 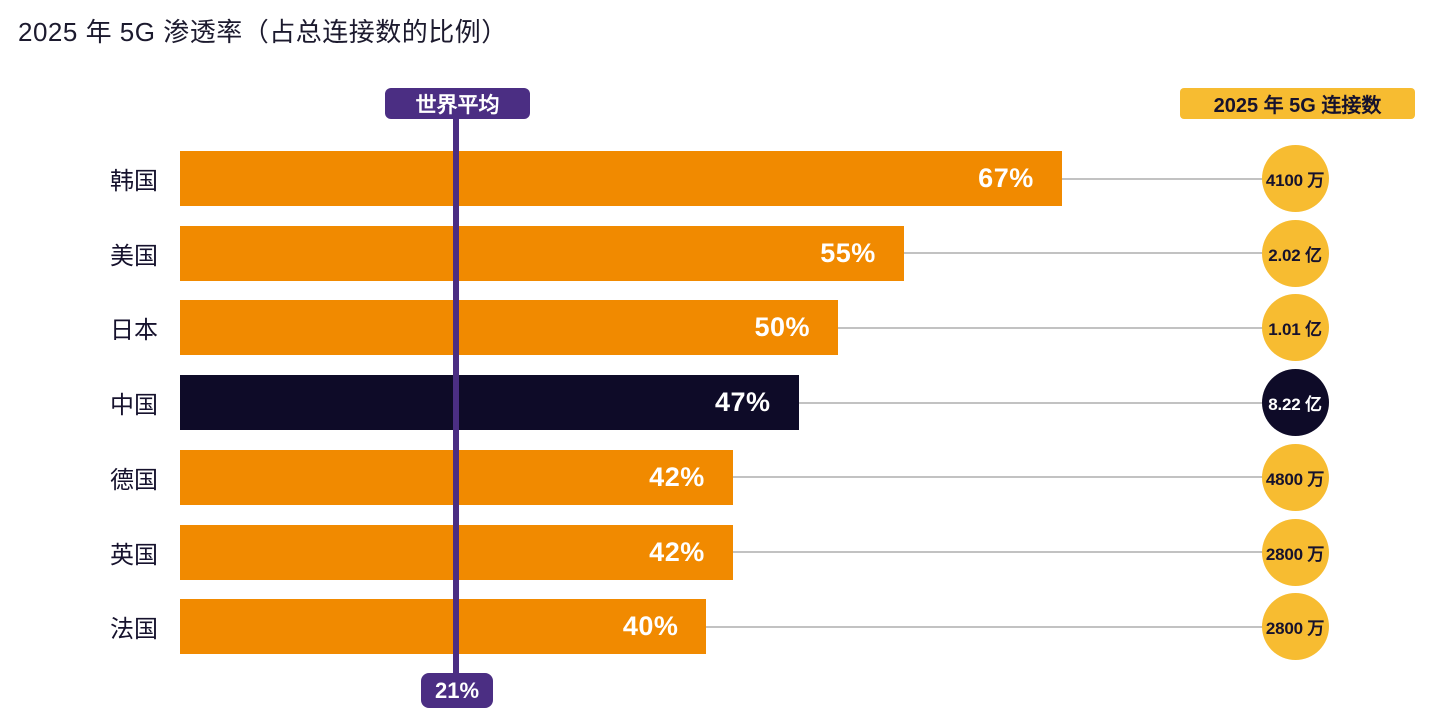 What do you see at coordinates (782, 327) in the screenshot?
I see `bar-value-label: 50%` at bounding box center [782, 327].